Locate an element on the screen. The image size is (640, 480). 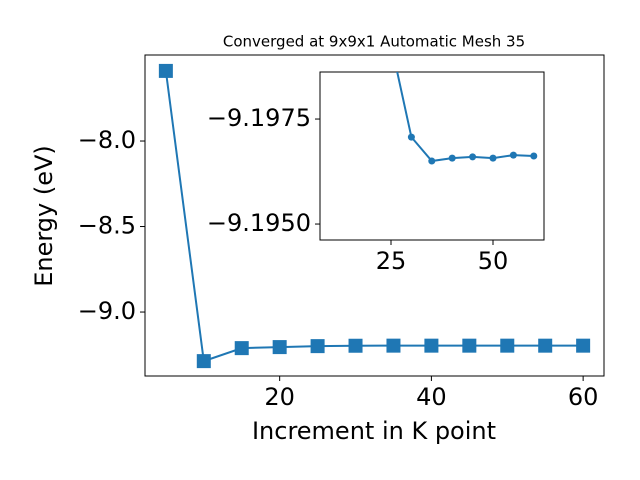
x-tick-label: 50 is located at coordinates (493, 261).